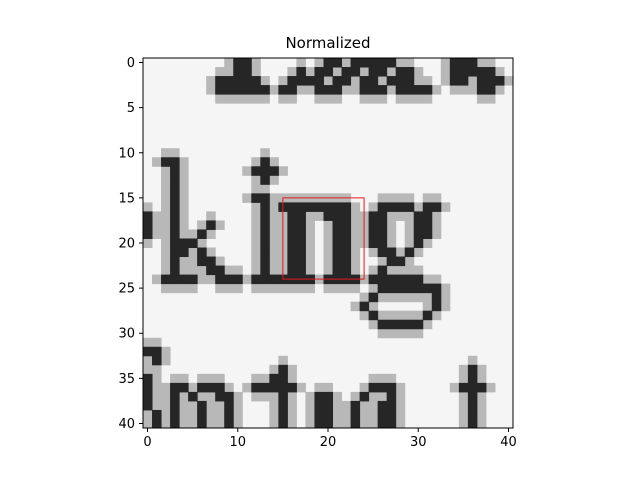  Describe the element at coordinates (126, 334) in the screenshot. I see `y-tick-label: 30` at that location.